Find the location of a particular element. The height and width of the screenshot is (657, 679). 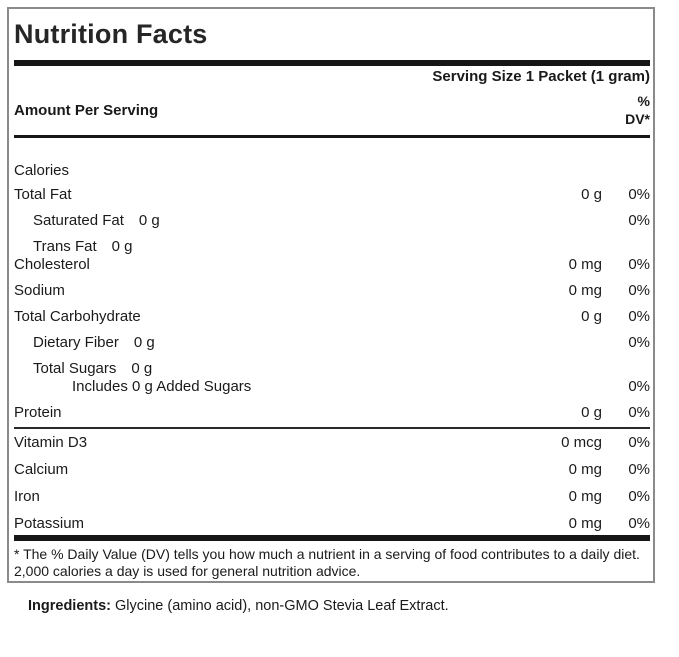

nutrient-name: Includes 0 g Added Sugars is located at coordinates (162, 386).